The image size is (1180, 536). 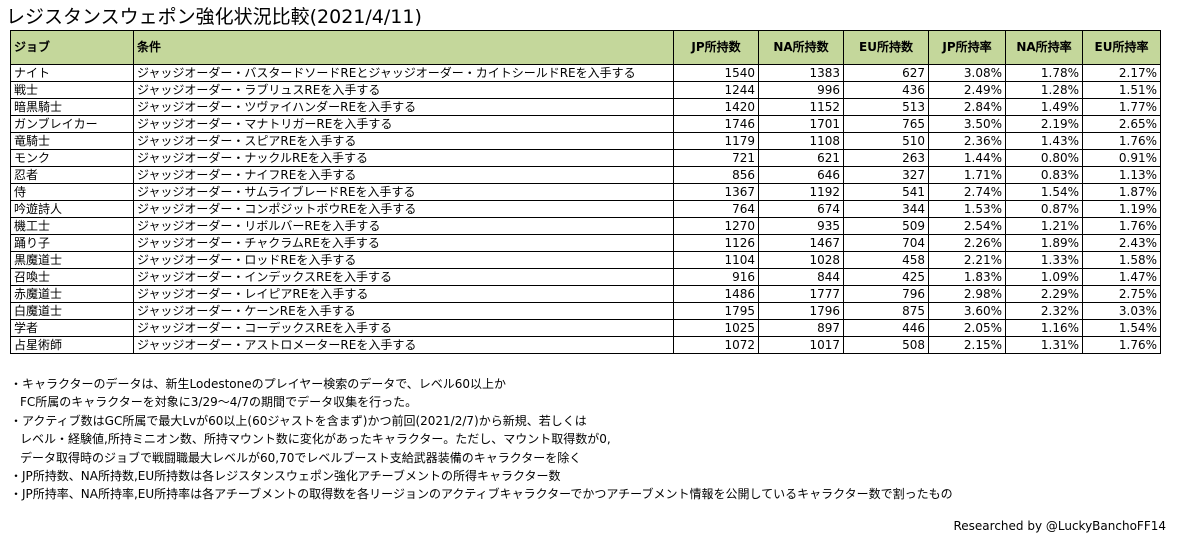 What do you see at coordinates (801, 90) in the screenshot?
I see `cell-na-count: 996` at bounding box center [801, 90].